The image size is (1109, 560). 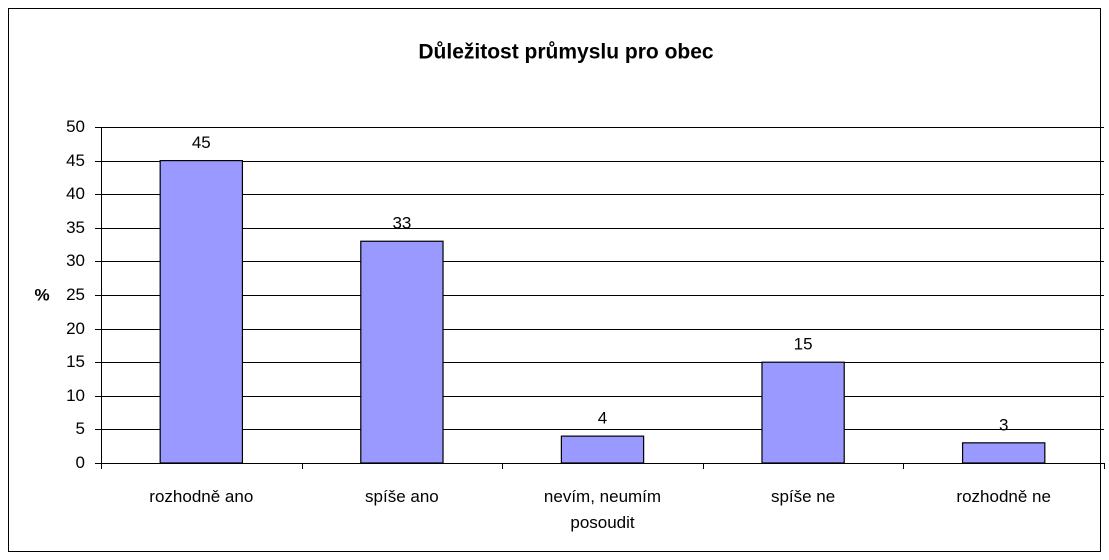 What do you see at coordinates (75, 260) in the screenshot?
I see `y-tick-label: 30` at bounding box center [75, 260].